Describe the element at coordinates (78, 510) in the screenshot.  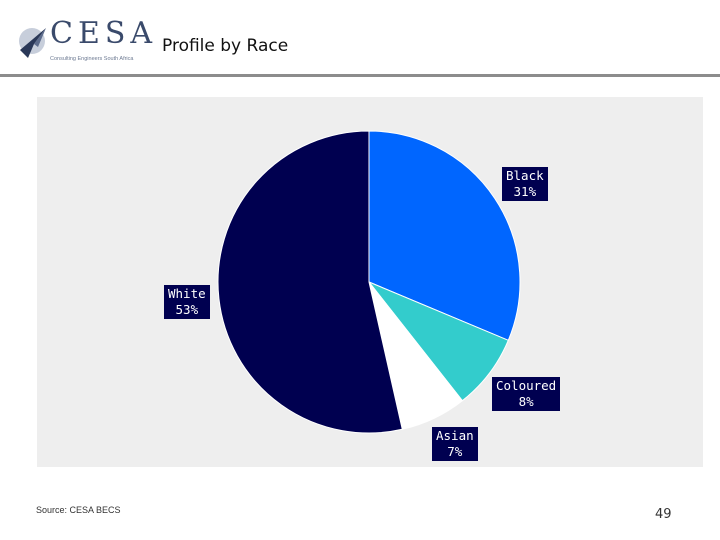
I see `source-note: Source: CESA BECS` at that location.